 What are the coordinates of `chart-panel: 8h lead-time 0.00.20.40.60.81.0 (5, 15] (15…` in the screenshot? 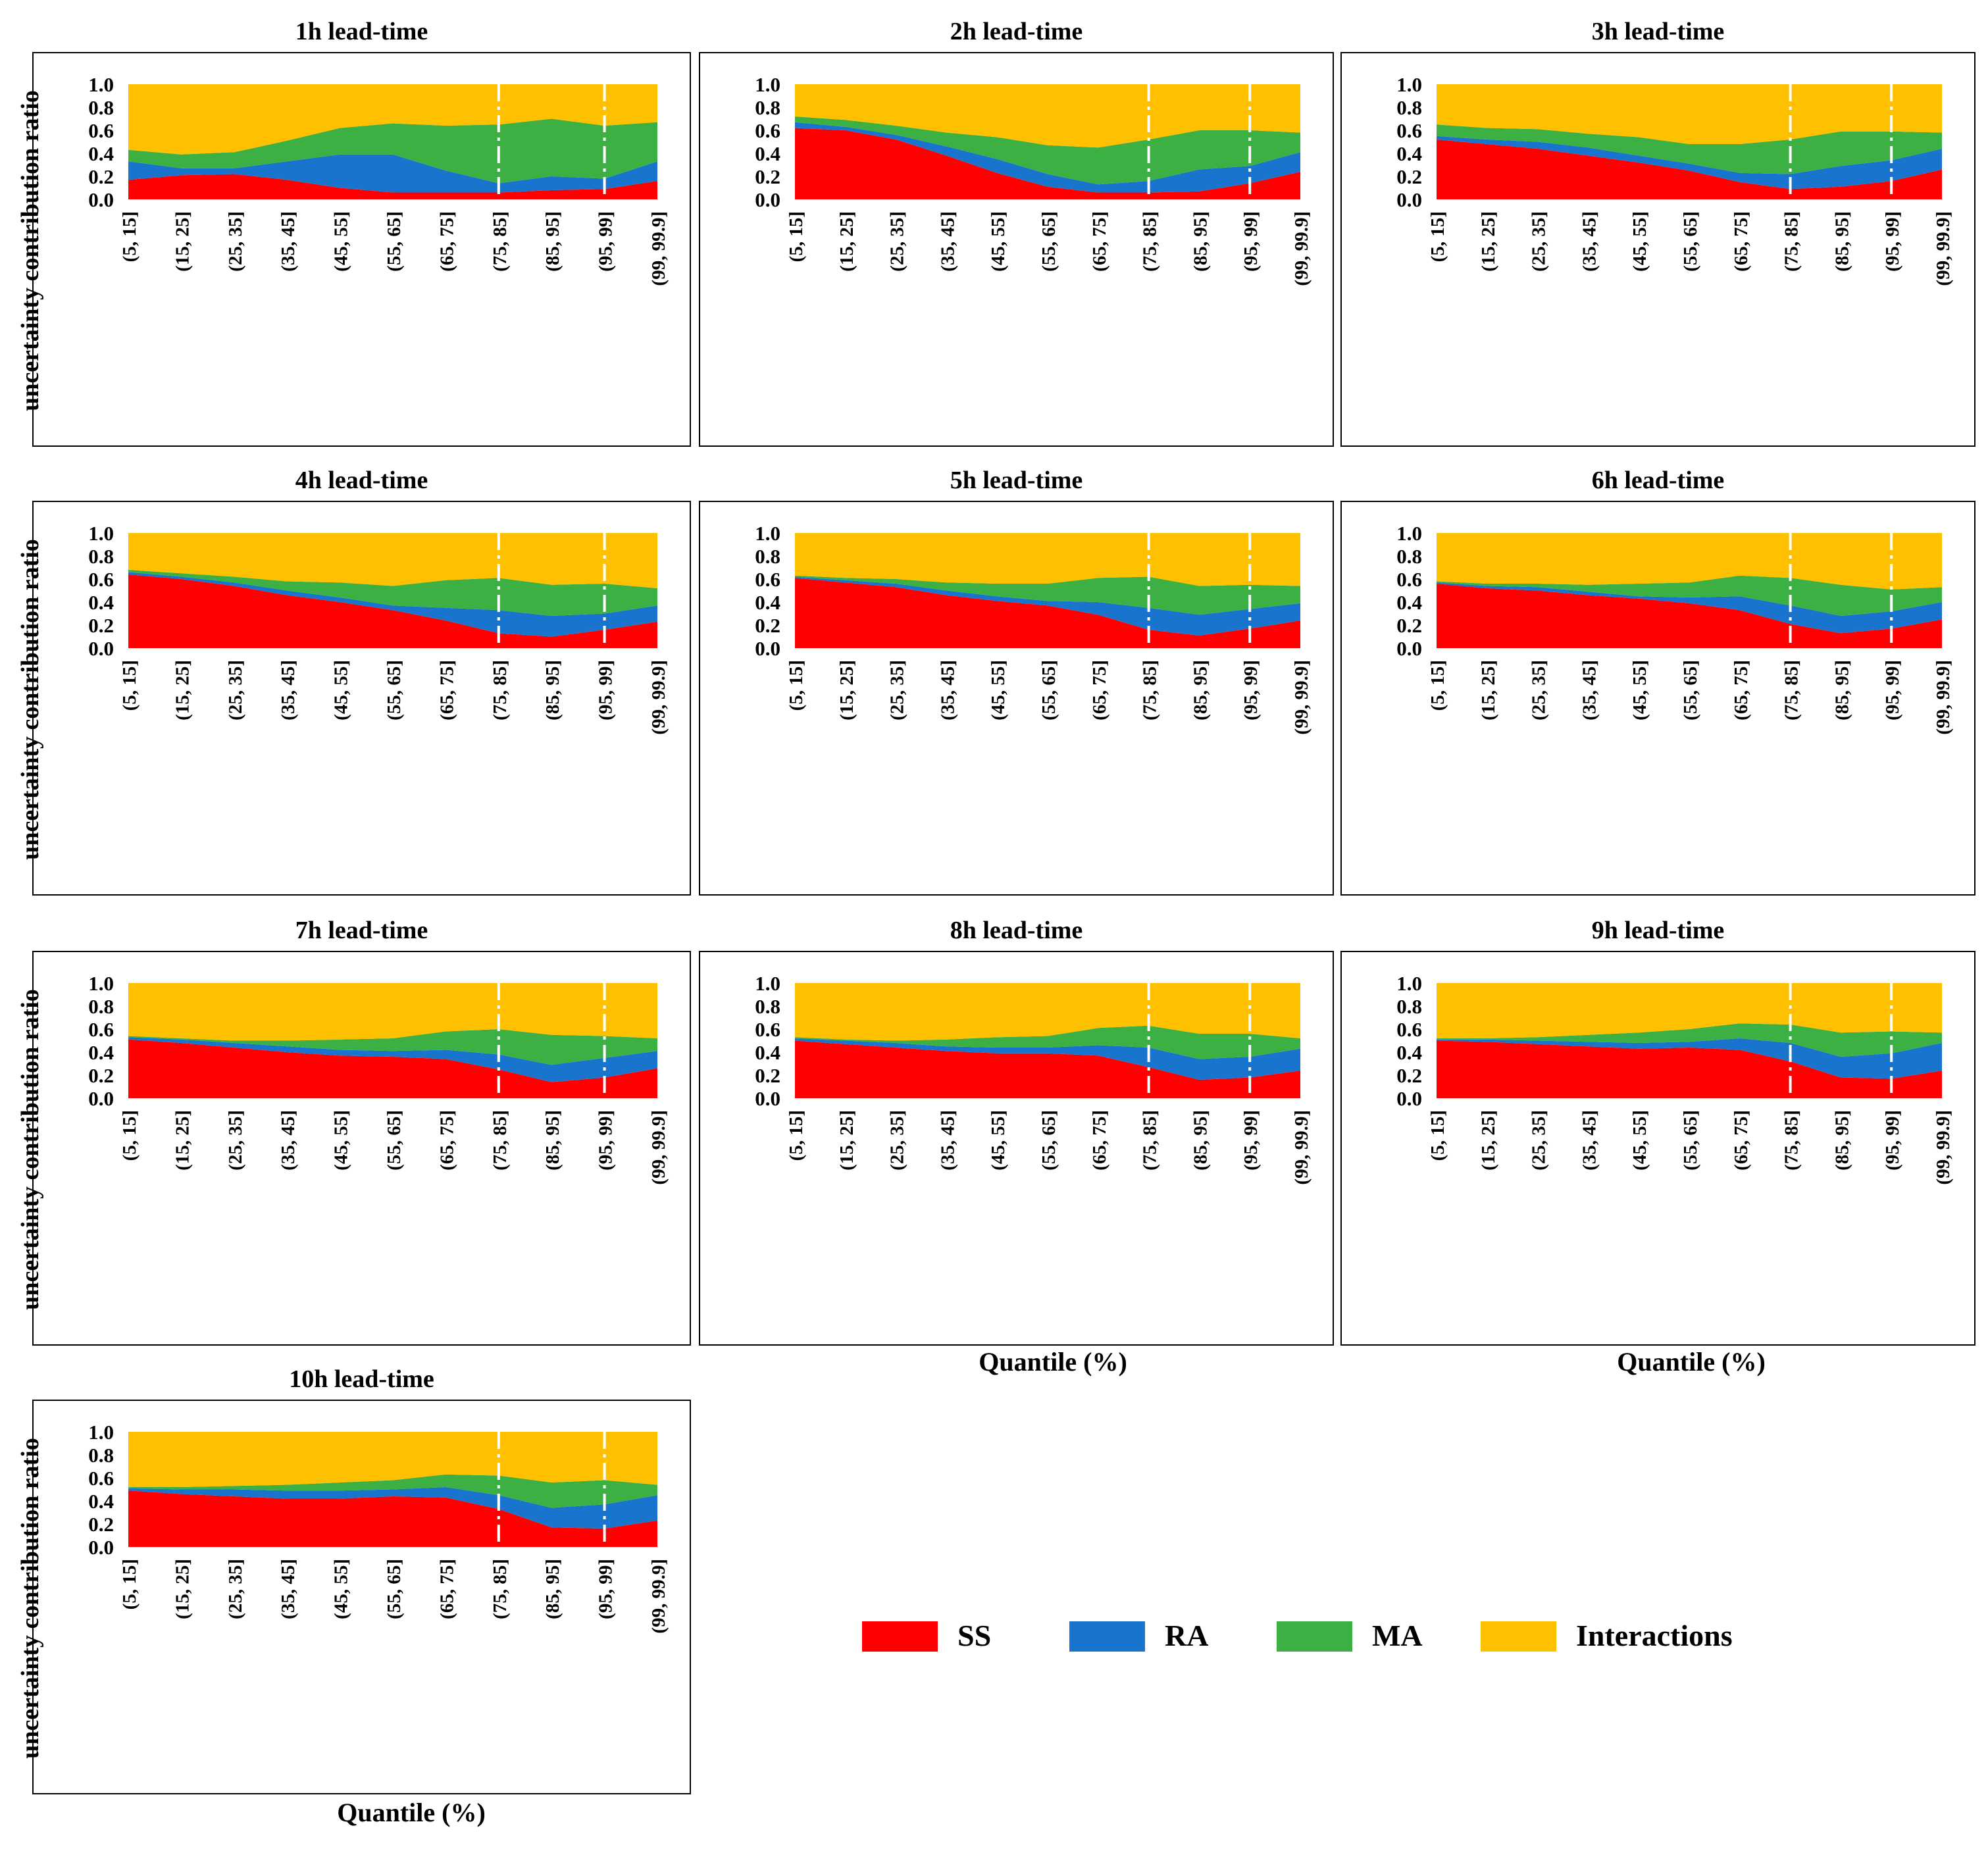 It's located at (1016, 1131).